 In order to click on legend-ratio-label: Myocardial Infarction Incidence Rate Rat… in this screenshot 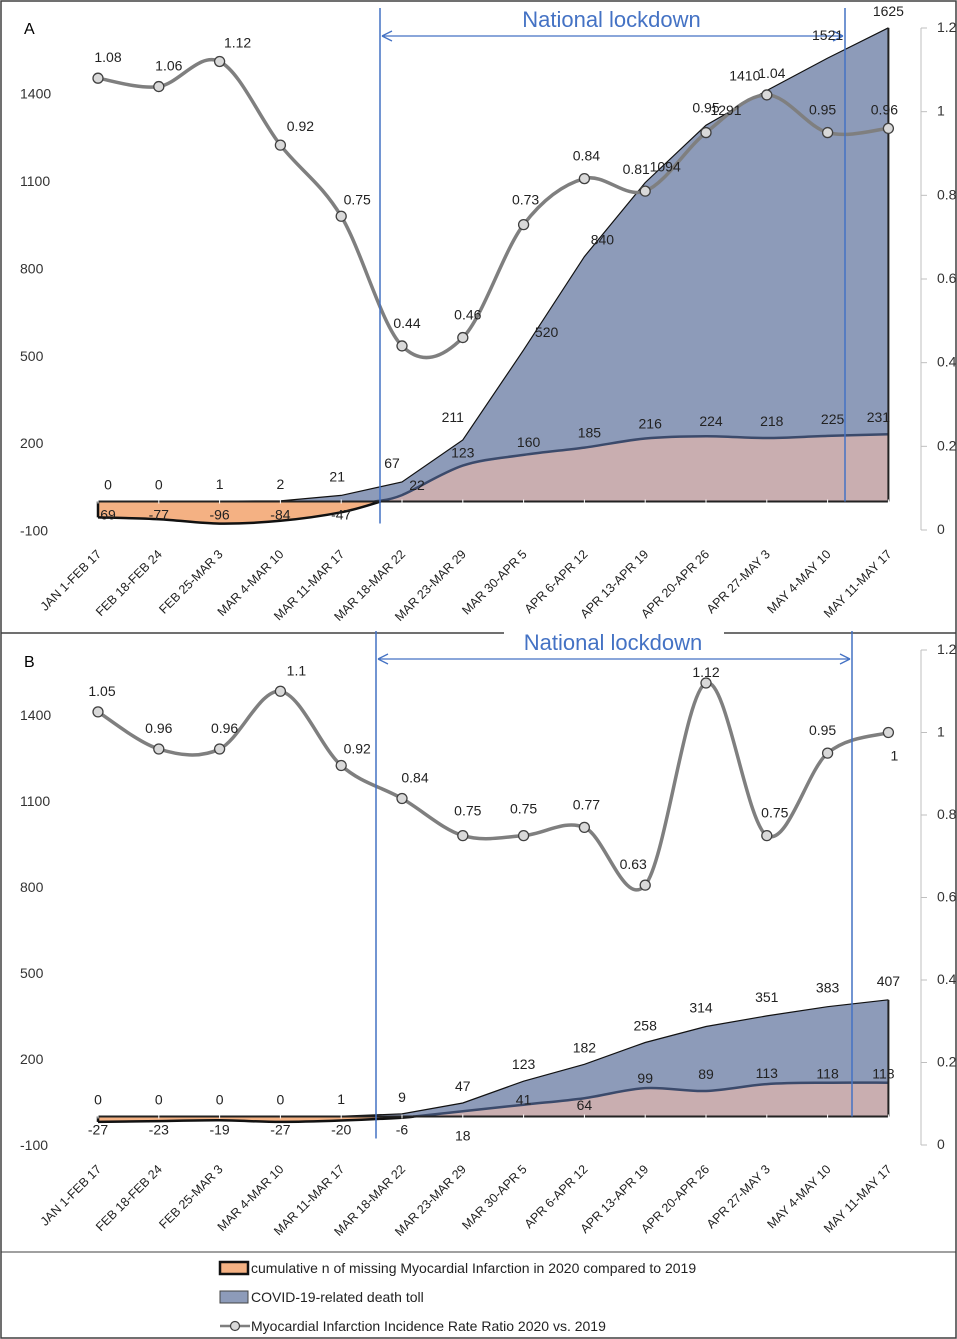, I will do `click(428, 1326)`.